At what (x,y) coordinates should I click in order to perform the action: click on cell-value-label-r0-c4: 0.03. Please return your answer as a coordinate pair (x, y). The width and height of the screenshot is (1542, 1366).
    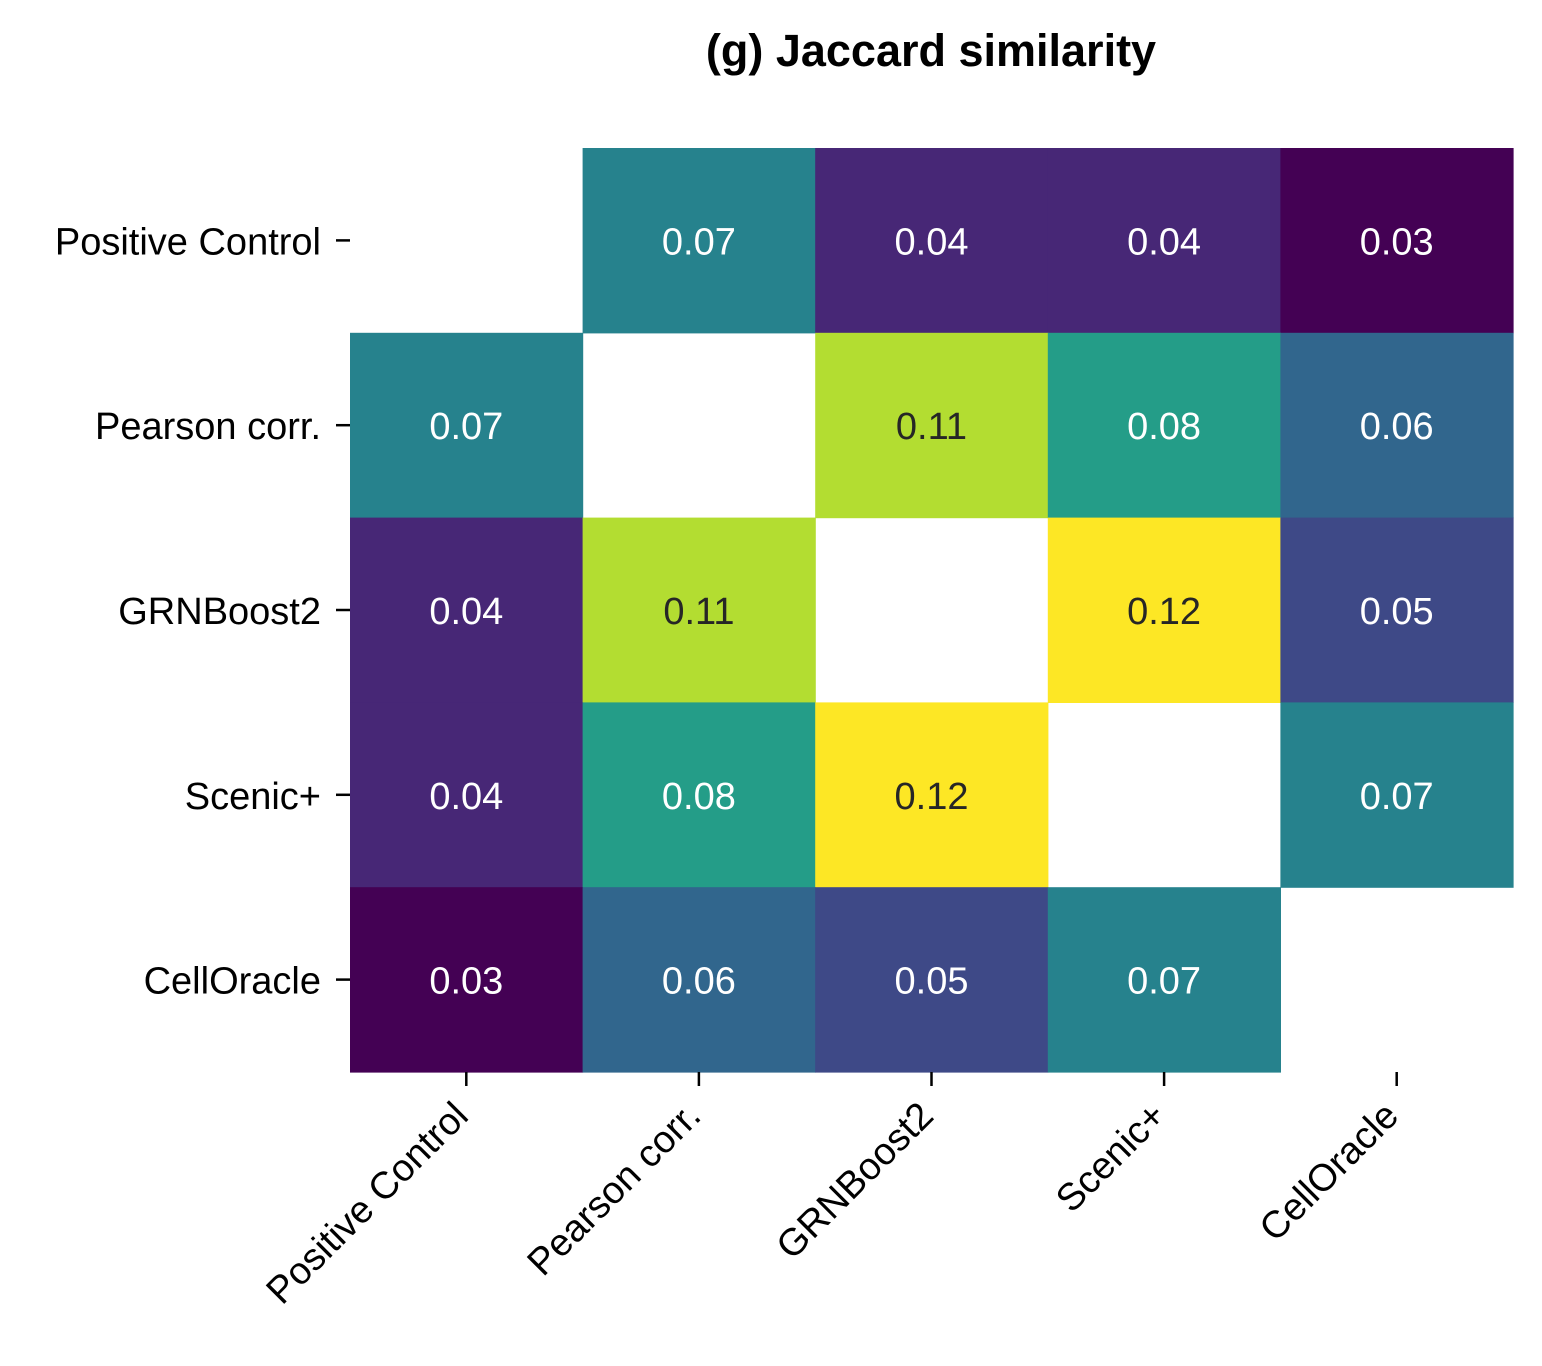
    Looking at the image, I should click on (1397, 242).